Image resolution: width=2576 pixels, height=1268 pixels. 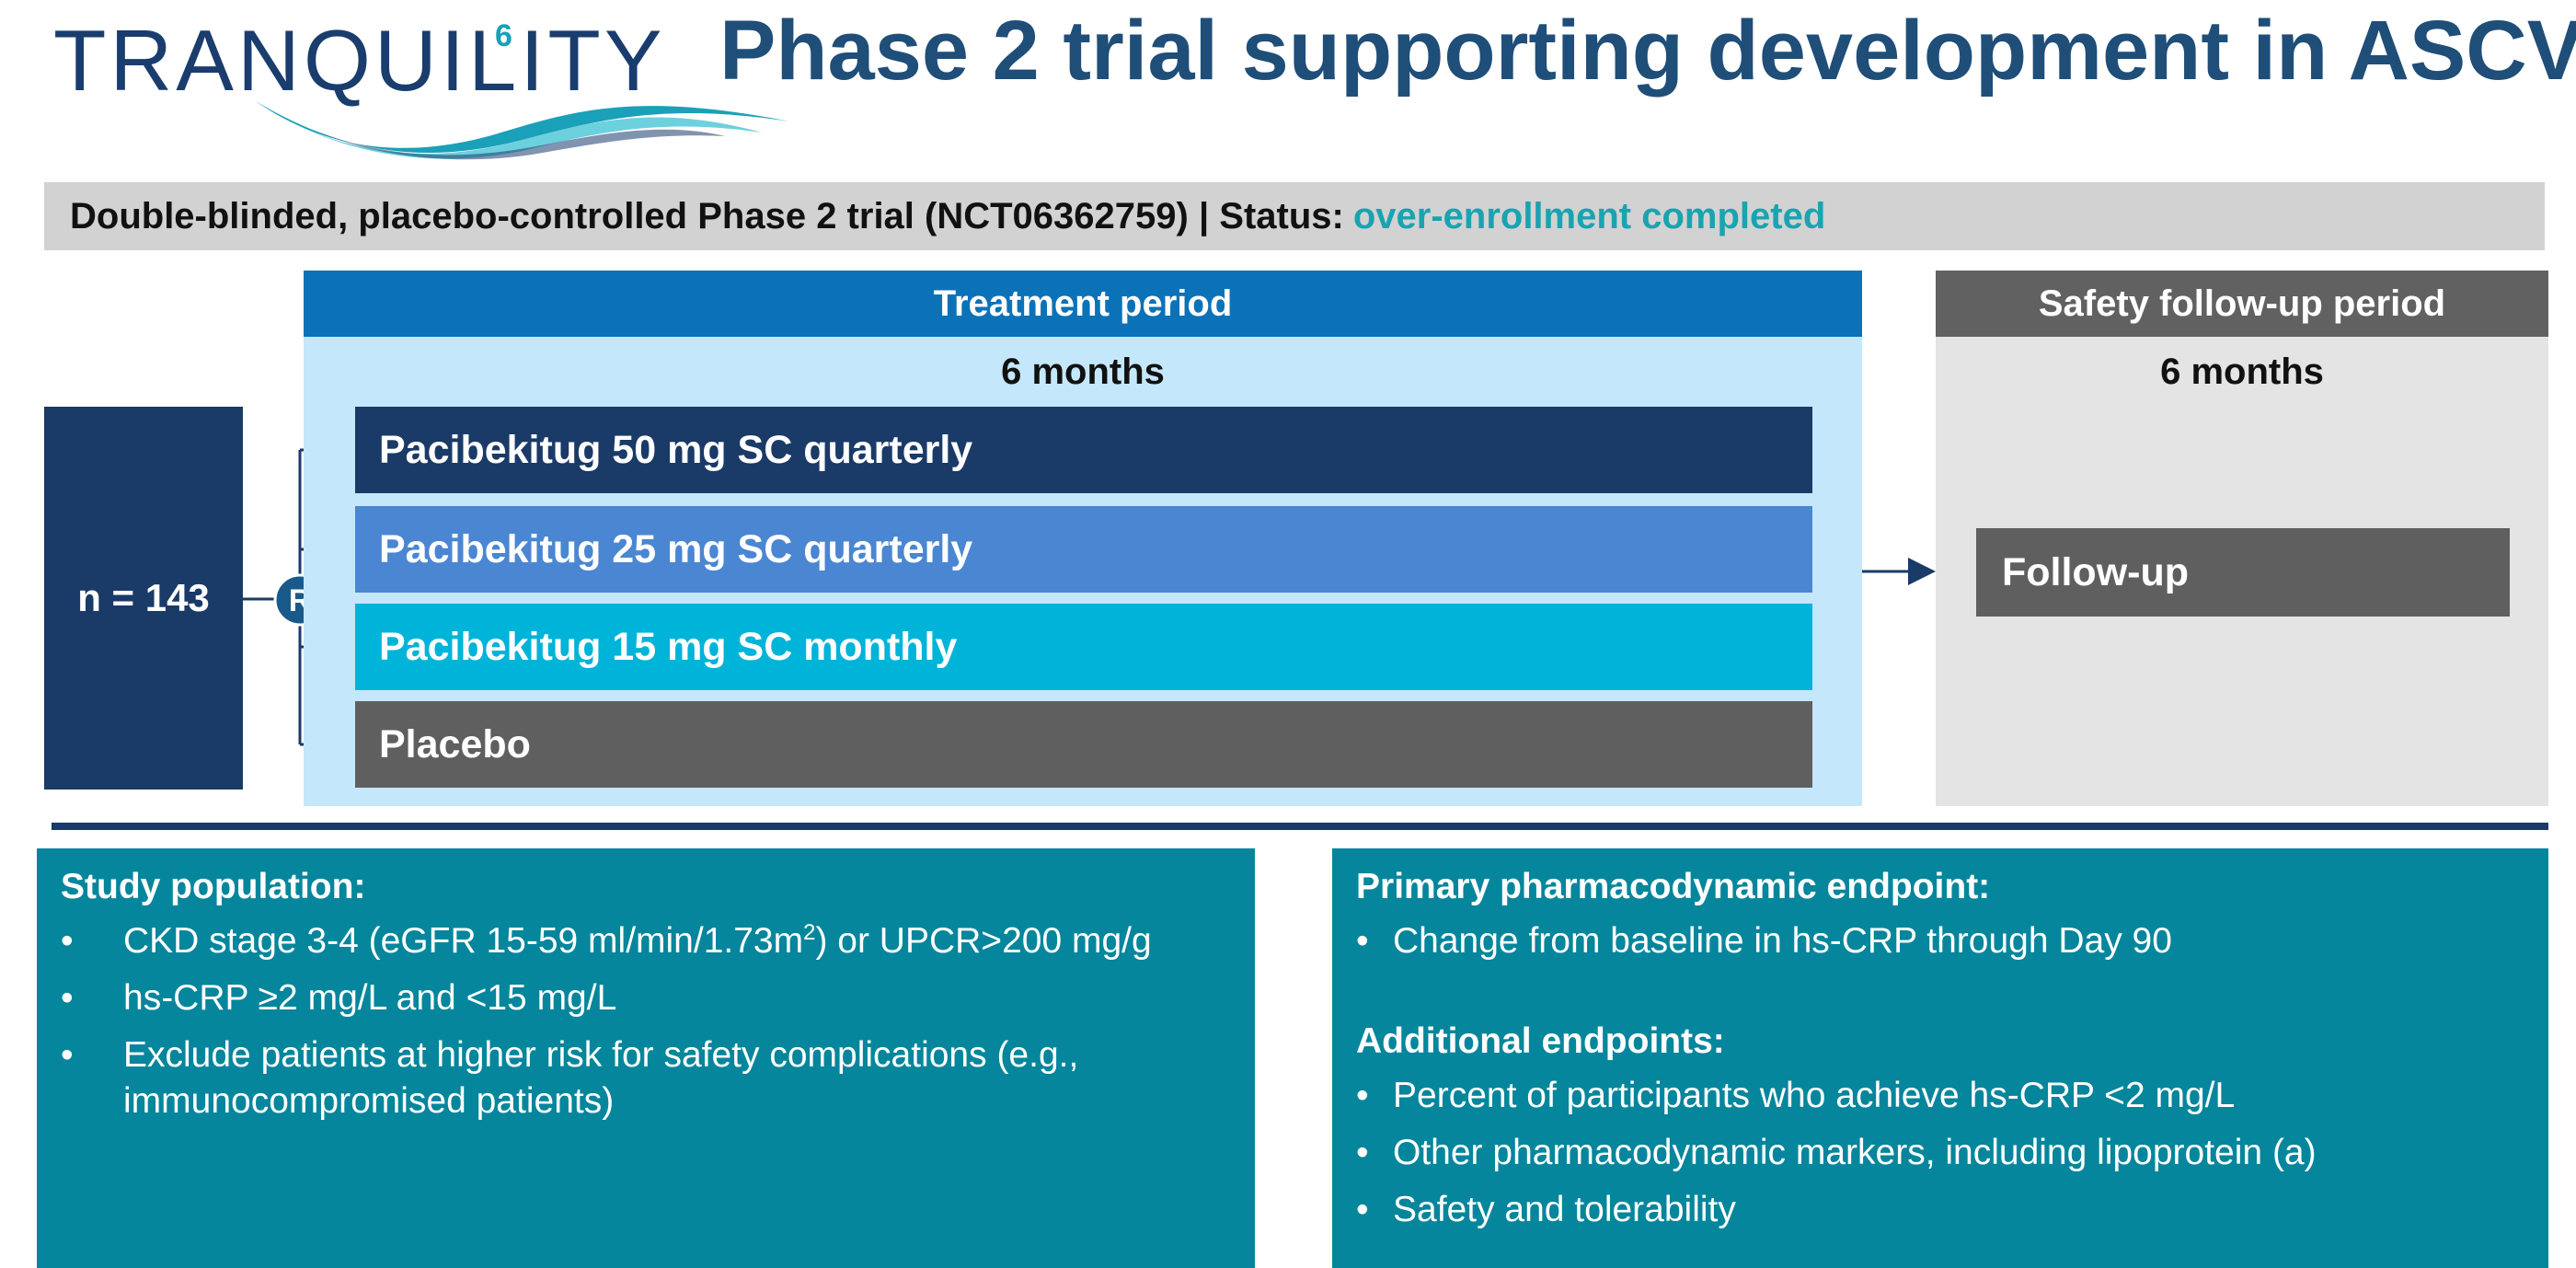 I want to click on study-population-heading: Study population:, so click(x=213, y=886).